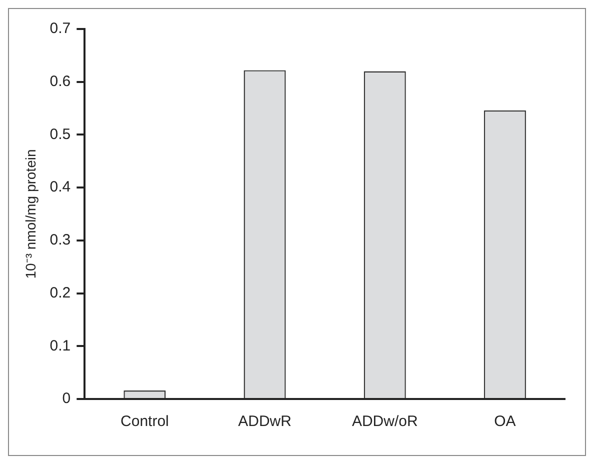 Image resolution: width=597 pixels, height=468 pixels. What do you see at coordinates (60, 187) in the screenshot?
I see `y-tick-label: 0.4` at bounding box center [60, 187].